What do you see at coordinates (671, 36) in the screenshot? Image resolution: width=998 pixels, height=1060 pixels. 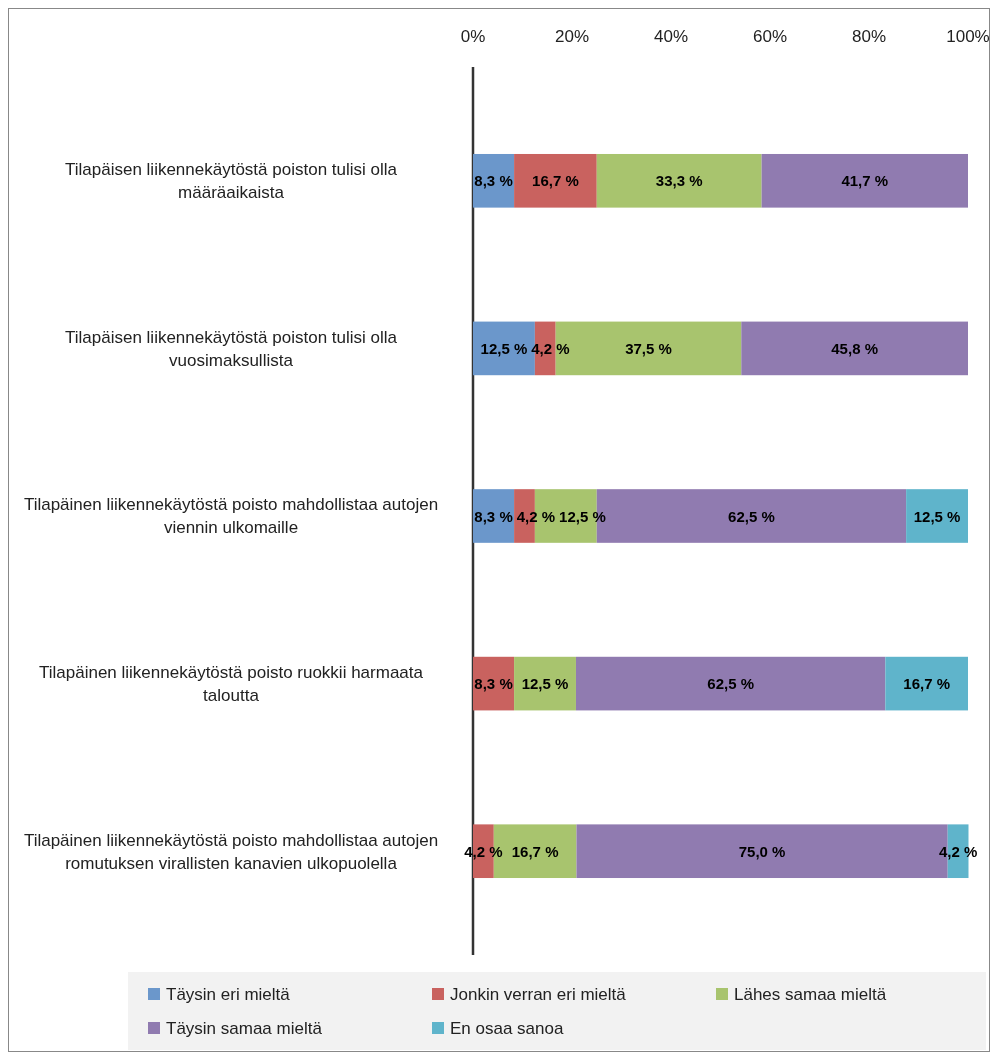 I see `x-tick-label: 40%` at bounding box center [671, 36].